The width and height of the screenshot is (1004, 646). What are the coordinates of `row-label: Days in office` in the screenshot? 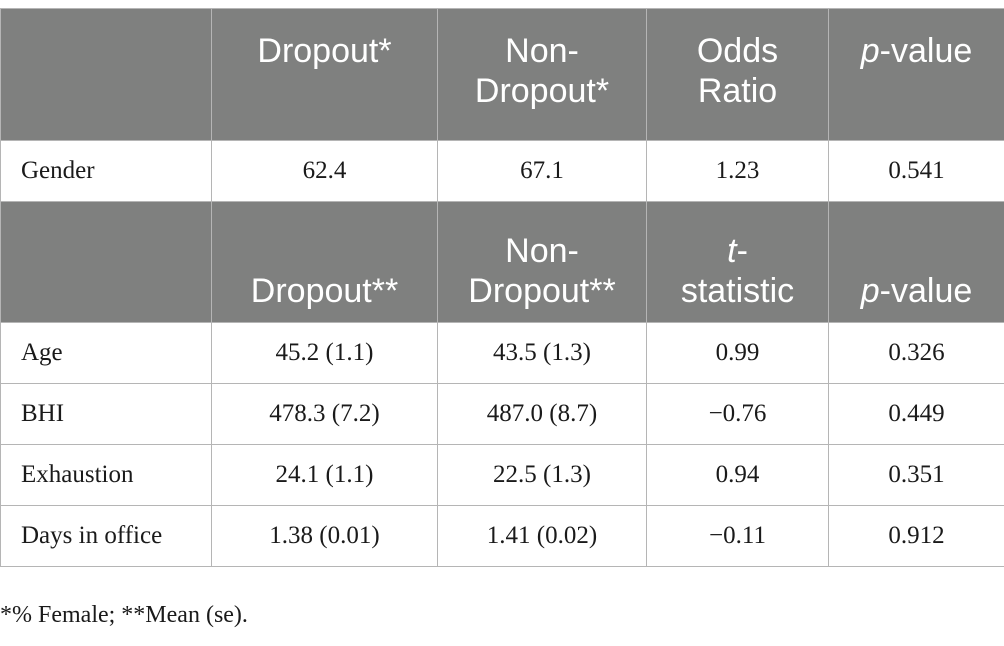 It's located at (106, 536).